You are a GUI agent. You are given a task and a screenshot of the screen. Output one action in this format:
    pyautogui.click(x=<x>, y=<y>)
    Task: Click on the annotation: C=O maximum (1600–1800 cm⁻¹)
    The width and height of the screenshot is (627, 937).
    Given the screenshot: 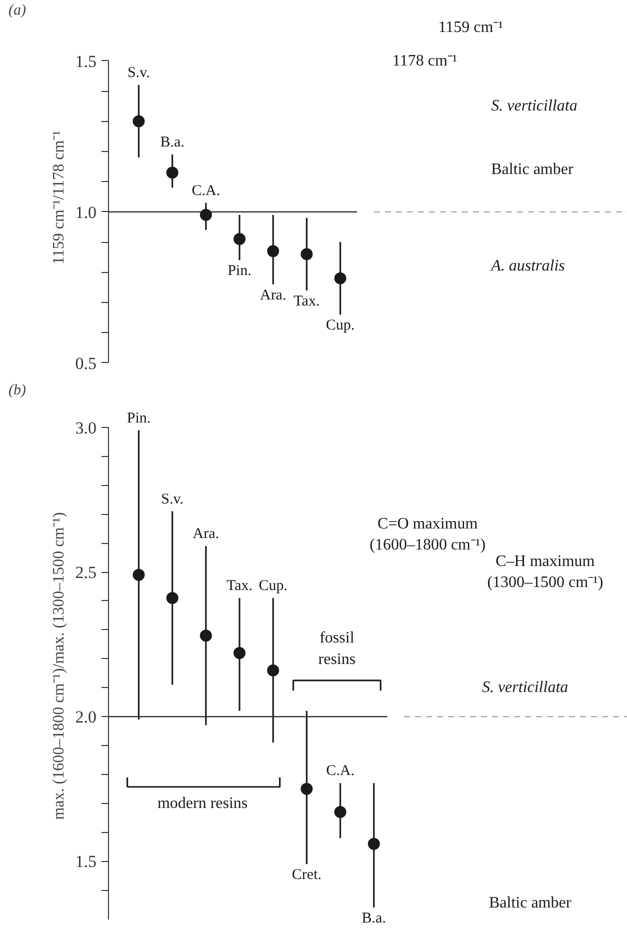 What is the action you would take?
    pyautogui.click(x=428, y=534)
    